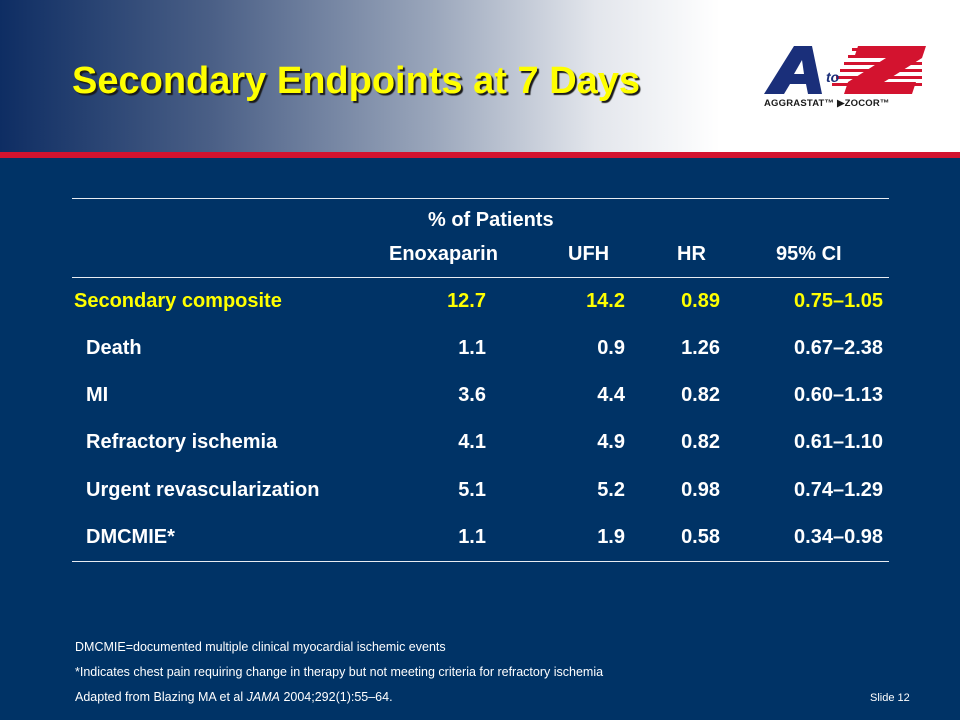 This screenshot has width=960, height=720. I want to click on percent-patients-header: % of Patients, so click(491, 220).